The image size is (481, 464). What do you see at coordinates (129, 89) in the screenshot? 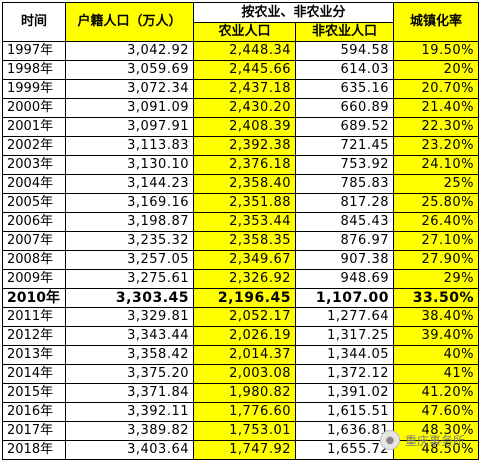
I see `cell-population: 3,072.34` at bounding box center [129, 89].